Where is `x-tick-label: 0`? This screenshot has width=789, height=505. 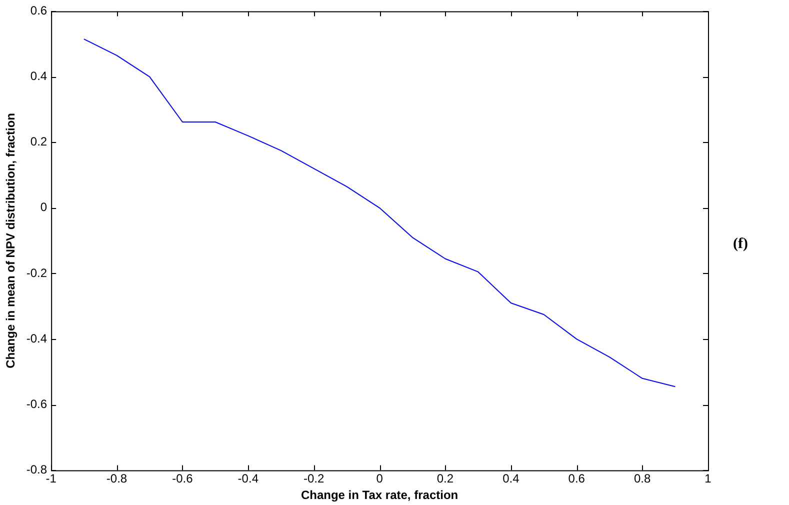 x-tick-label: 0 is located at coordinates (380, 479).